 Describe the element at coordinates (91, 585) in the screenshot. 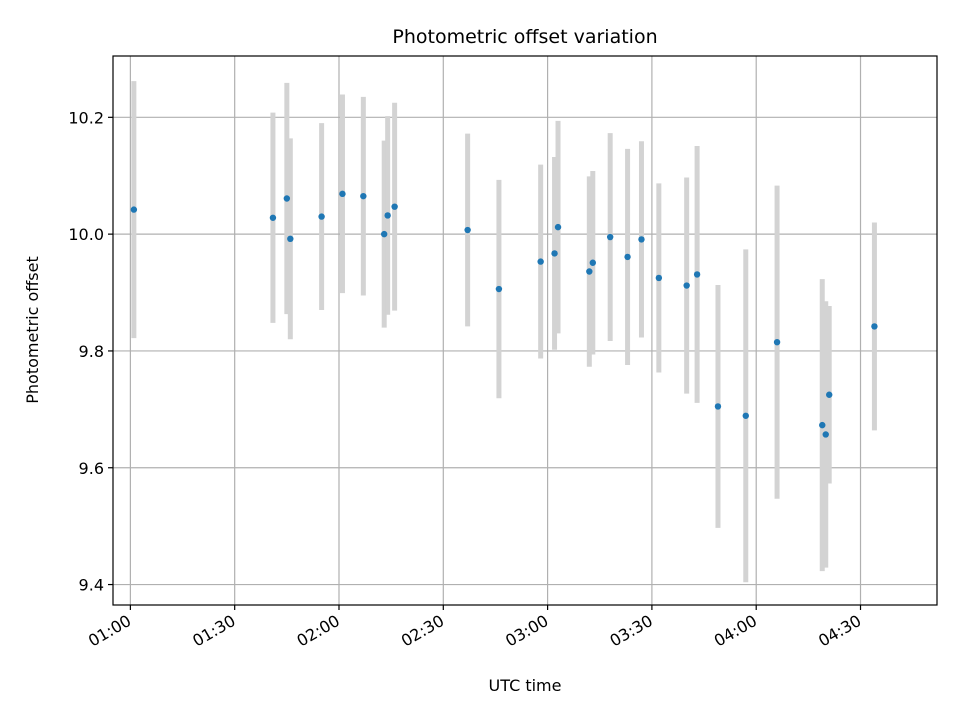

I see `y-tick-label: 9.4` at that location.